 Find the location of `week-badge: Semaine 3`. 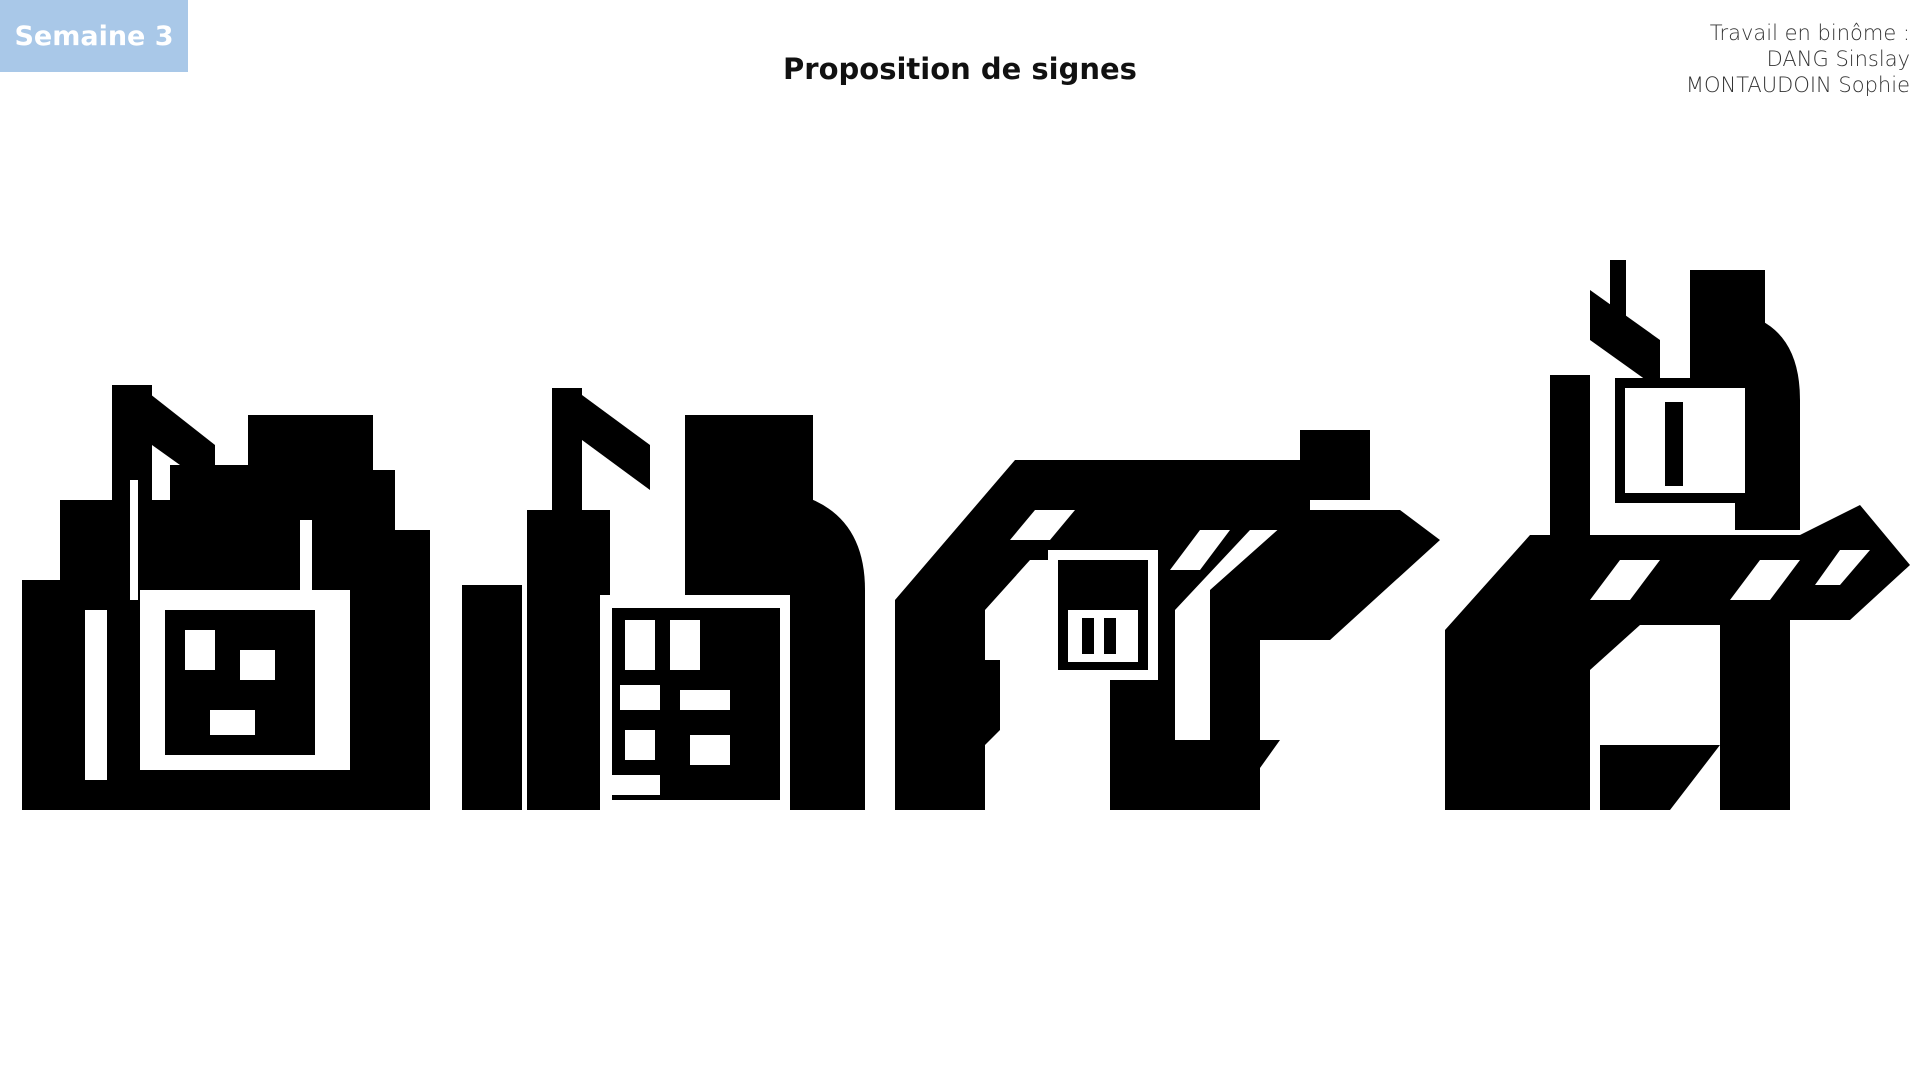

week-badge: Semaine 3 is located at coordinates (94, 36).